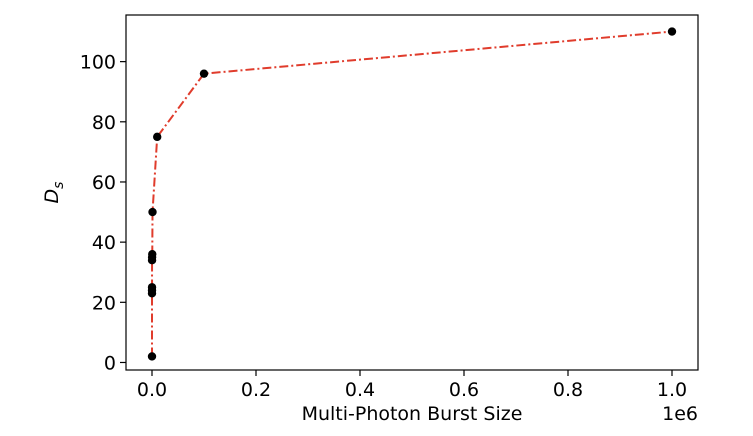 The height and width of the screenshot is (436, 753). Describe the element at coordinates (98, 63) in the screenshot. I see `y-tick-label: 100` at that location.